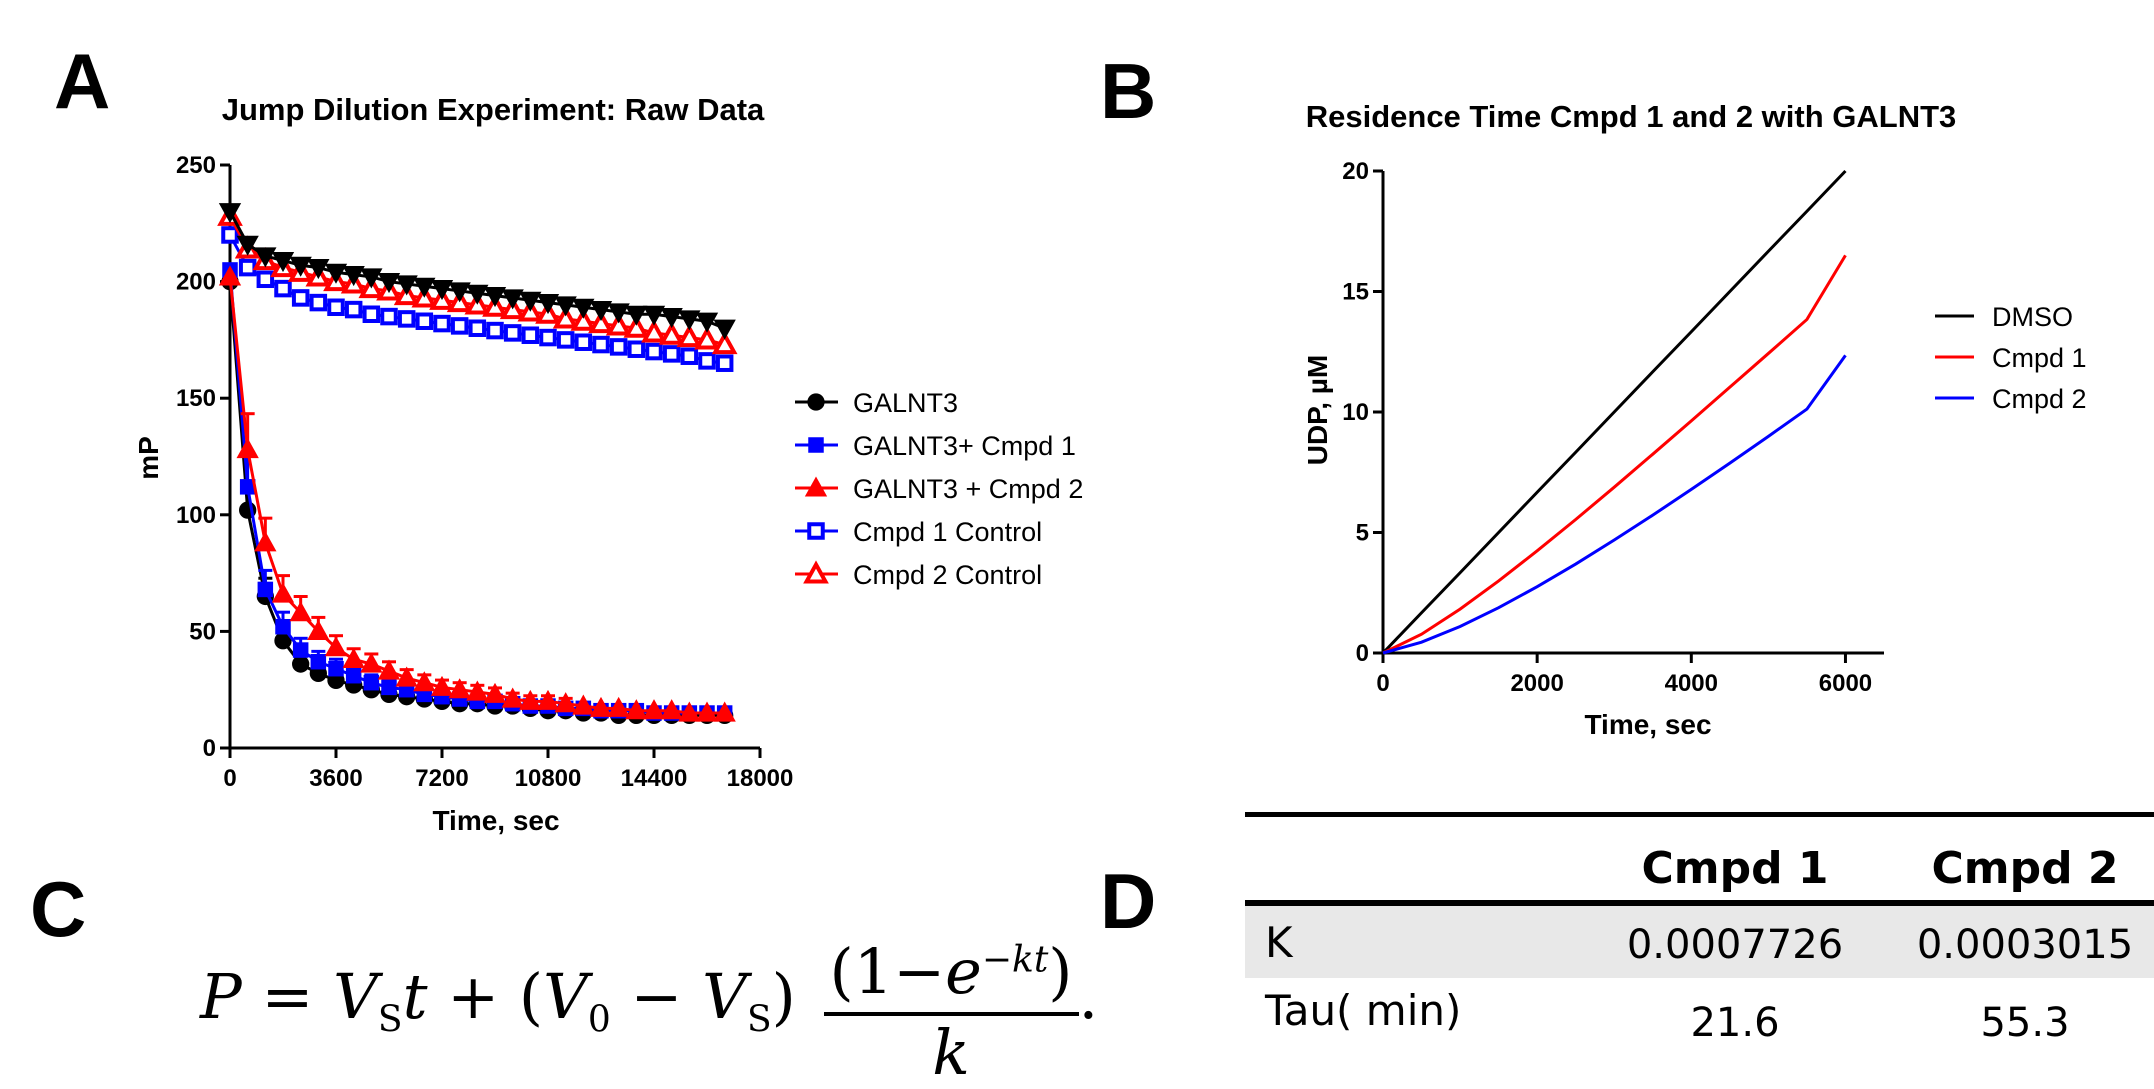 Image resolution: width=2154 pixels, height=1089 pixels. I want to click on num-exp: −kt, so click(1015, 960).